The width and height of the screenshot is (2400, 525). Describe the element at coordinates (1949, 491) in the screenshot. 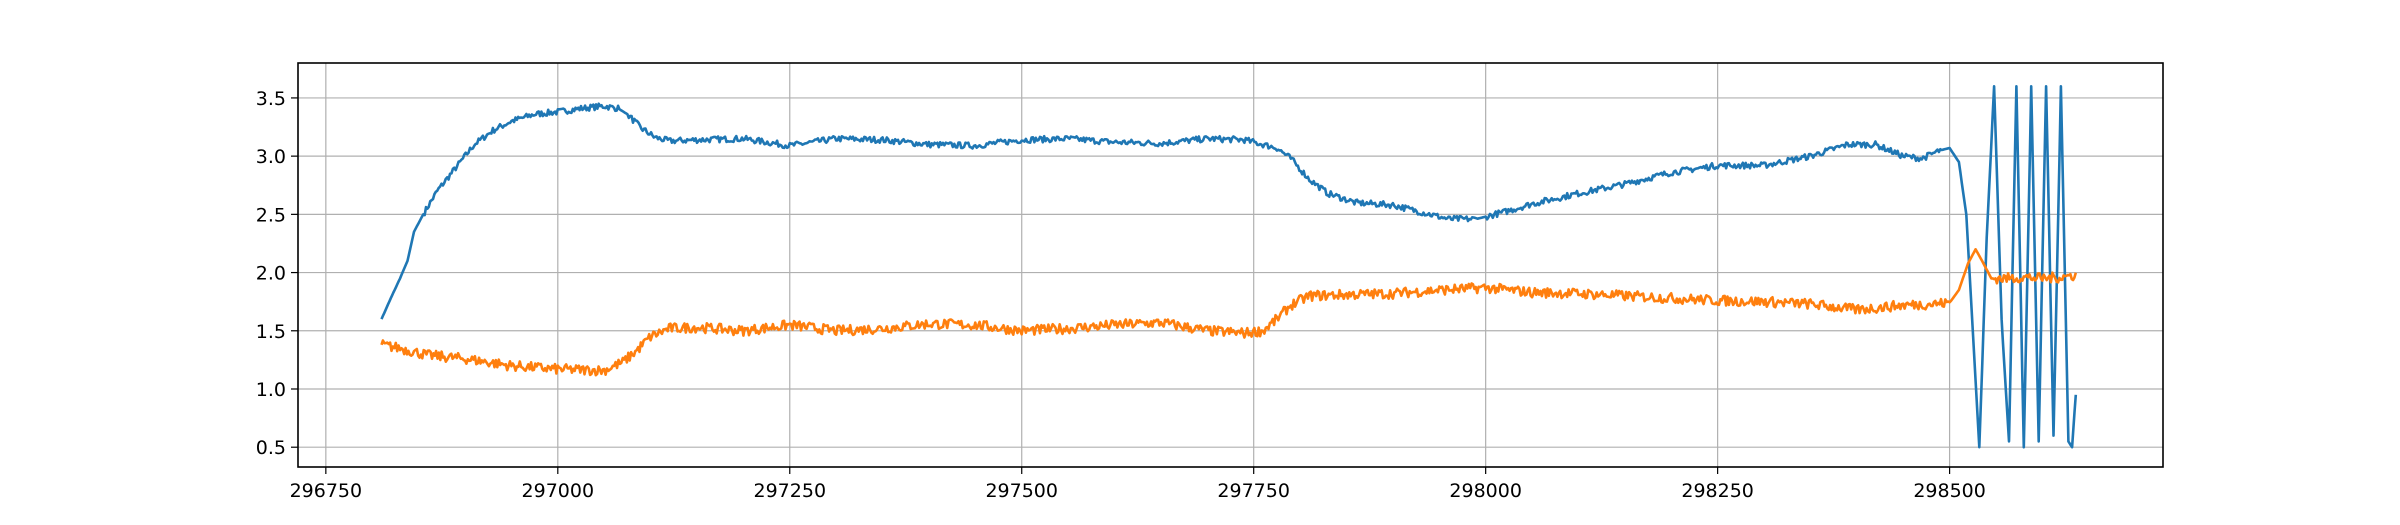

I see `x-tick-label: 298500` at that location.